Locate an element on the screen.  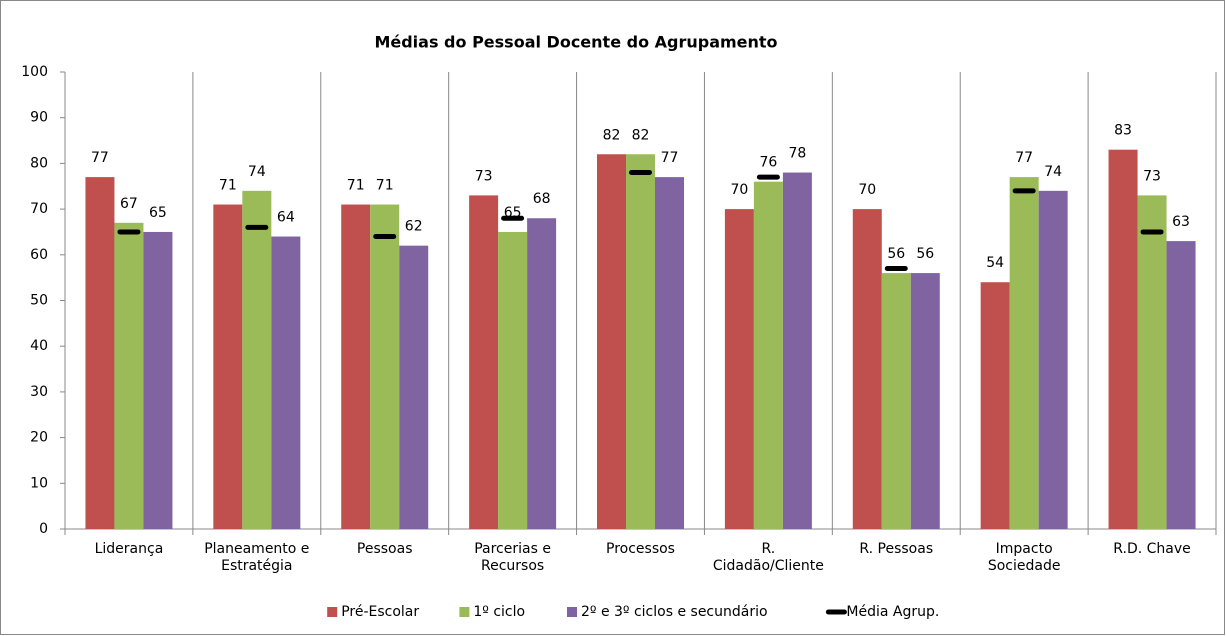
x-tick-label: R. Pessoas is located at coordinates (896, 549).